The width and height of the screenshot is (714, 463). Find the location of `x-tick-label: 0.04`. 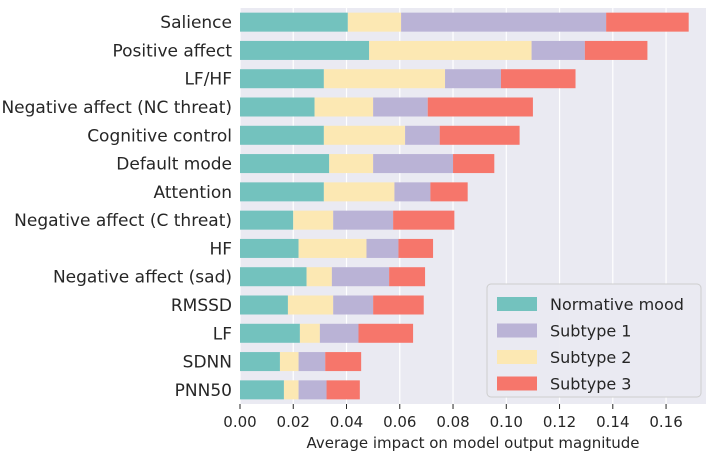

x-tick-label: 0.04 is located at coordinates (346, 422).